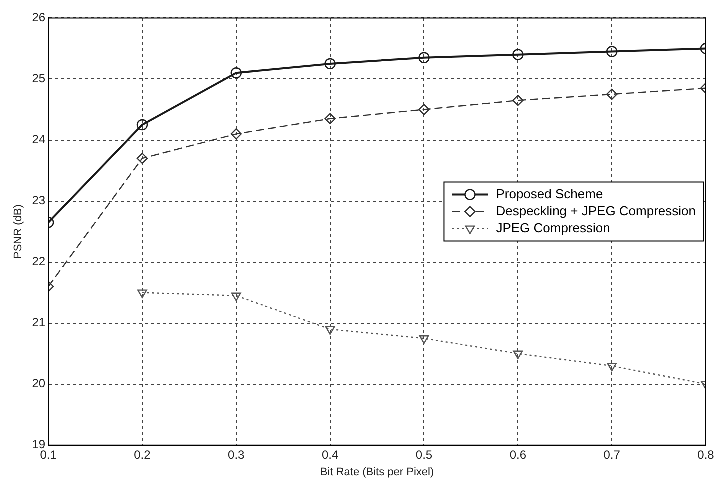  What do you see at coordinates (143, 455) in the screenshot?
I see `x-tick-label: 0.2` at bounding box center [143, 455].